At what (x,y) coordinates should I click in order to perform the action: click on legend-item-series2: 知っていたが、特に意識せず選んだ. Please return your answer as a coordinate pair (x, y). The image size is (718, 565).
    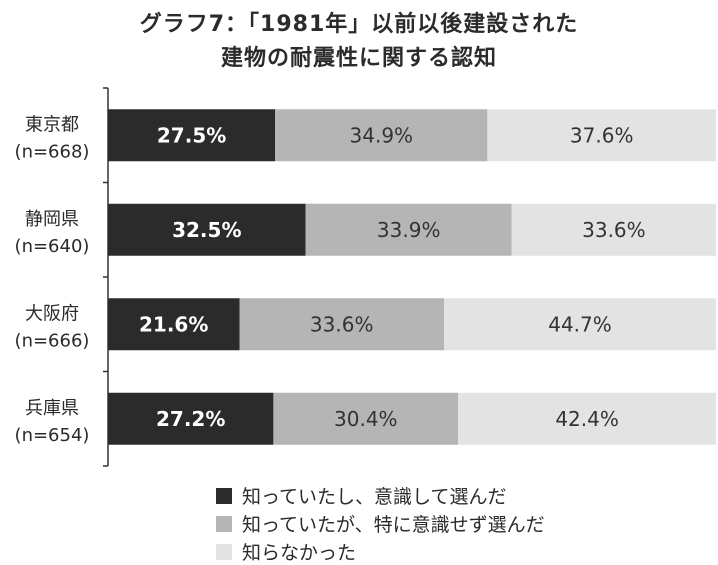
    Looking at the image, I should click on (380, 523).